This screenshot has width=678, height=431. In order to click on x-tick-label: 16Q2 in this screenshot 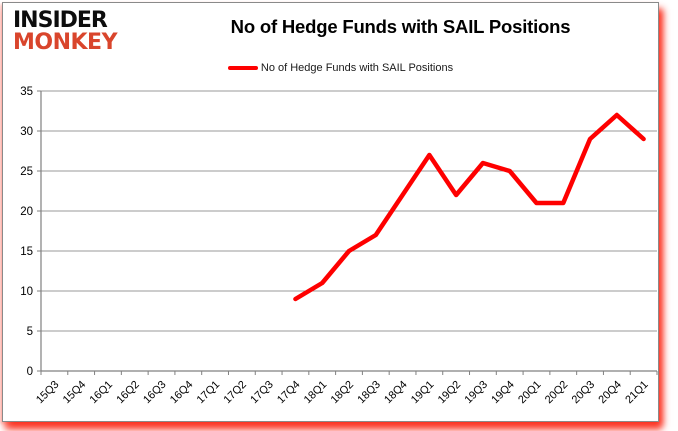, I will do `click(128, 393)`.